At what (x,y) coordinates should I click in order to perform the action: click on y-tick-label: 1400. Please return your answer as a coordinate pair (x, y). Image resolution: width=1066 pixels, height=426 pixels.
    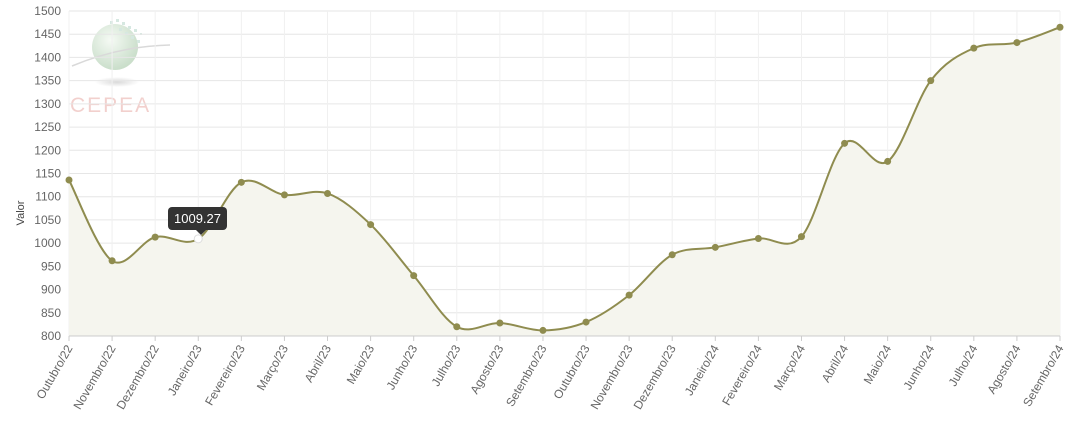
    Looking at the image, I should click on (47, 57).